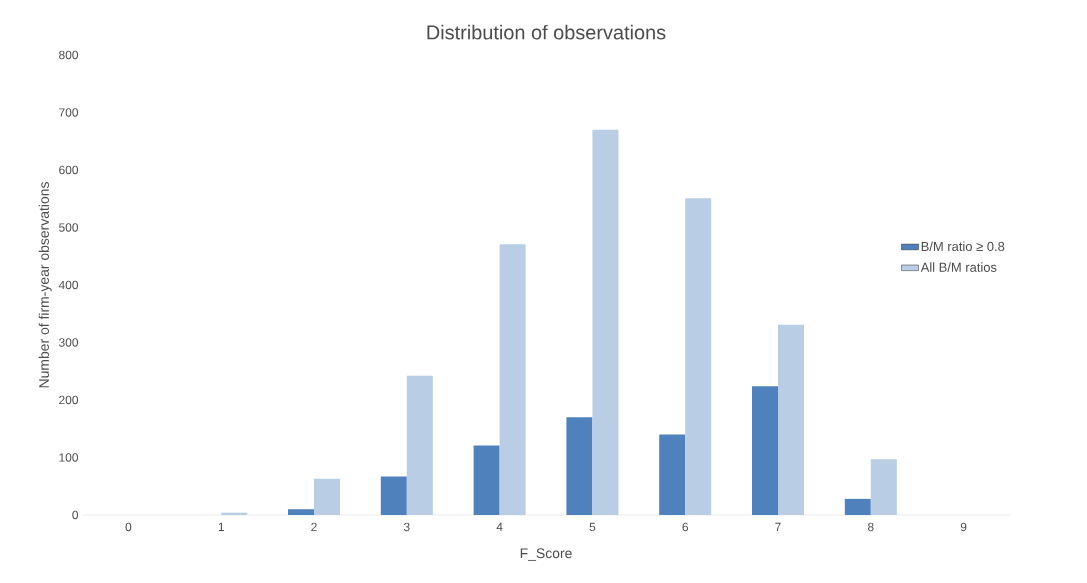 Image resolution: width=1087 pixels, height=583 pixels. I want to click on legend-label: B/M ratio ≥ 0.8, so click(963, 246).